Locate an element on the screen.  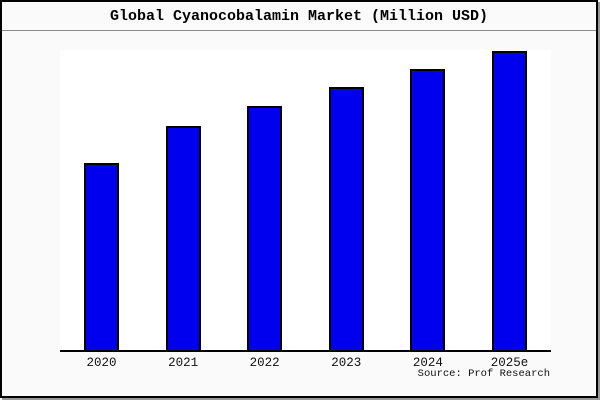
bar-2021 is located at coordinates (183, 237).